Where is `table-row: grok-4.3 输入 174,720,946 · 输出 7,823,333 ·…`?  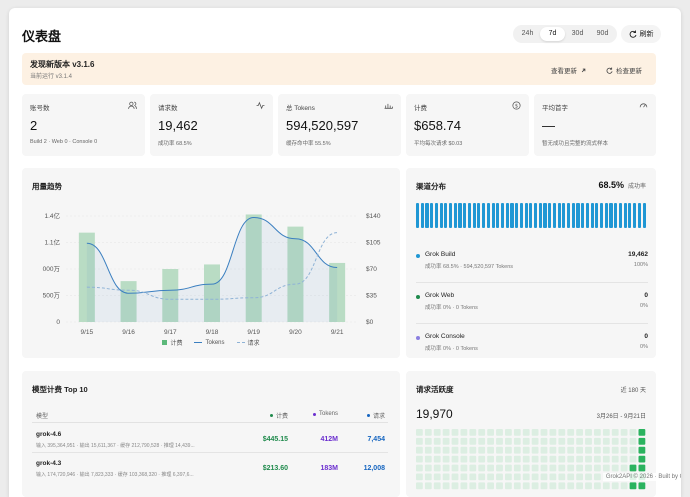 table-row: grok-4.3 输入 174,720,946 · 输出 7,823,333 ·… is located at coordinates (210, 468).